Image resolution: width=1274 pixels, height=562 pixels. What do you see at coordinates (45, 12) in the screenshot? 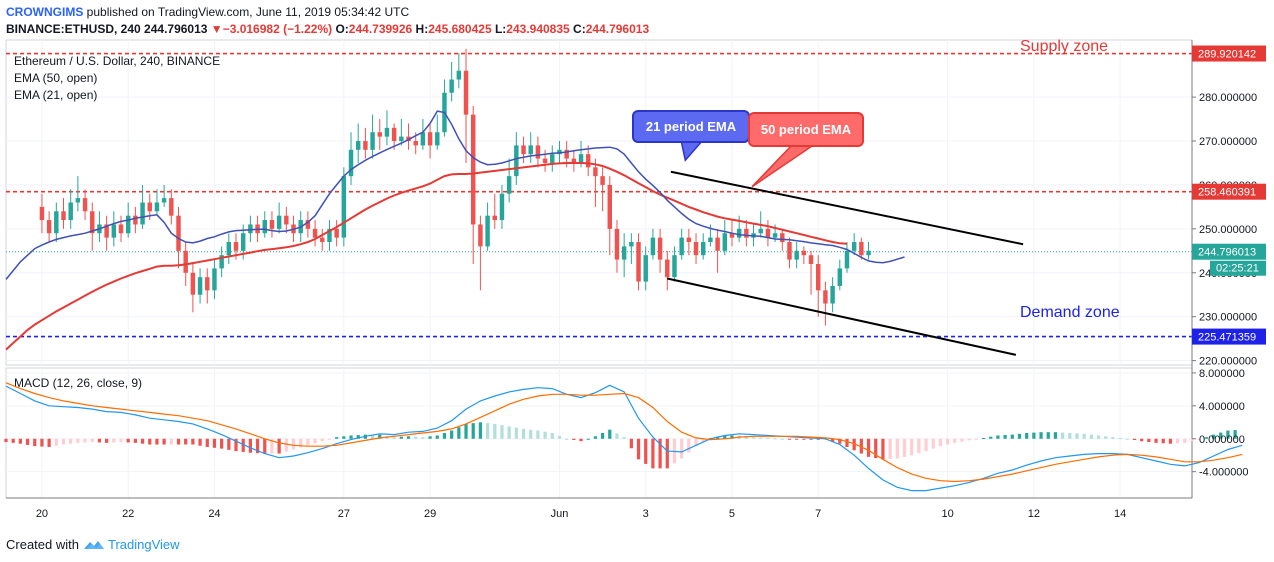
I see `author-name: CROWNGIMS` at bounding box center [45, 12].